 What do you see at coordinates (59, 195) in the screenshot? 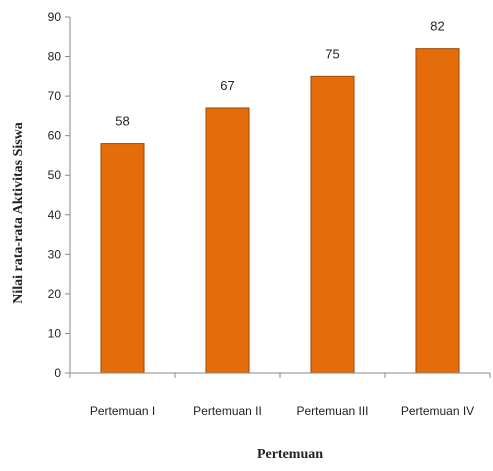
I see `y-axis-ticks: 0 10 20 30 40 50 60 70 80 90` at bounding box center [59, 195].